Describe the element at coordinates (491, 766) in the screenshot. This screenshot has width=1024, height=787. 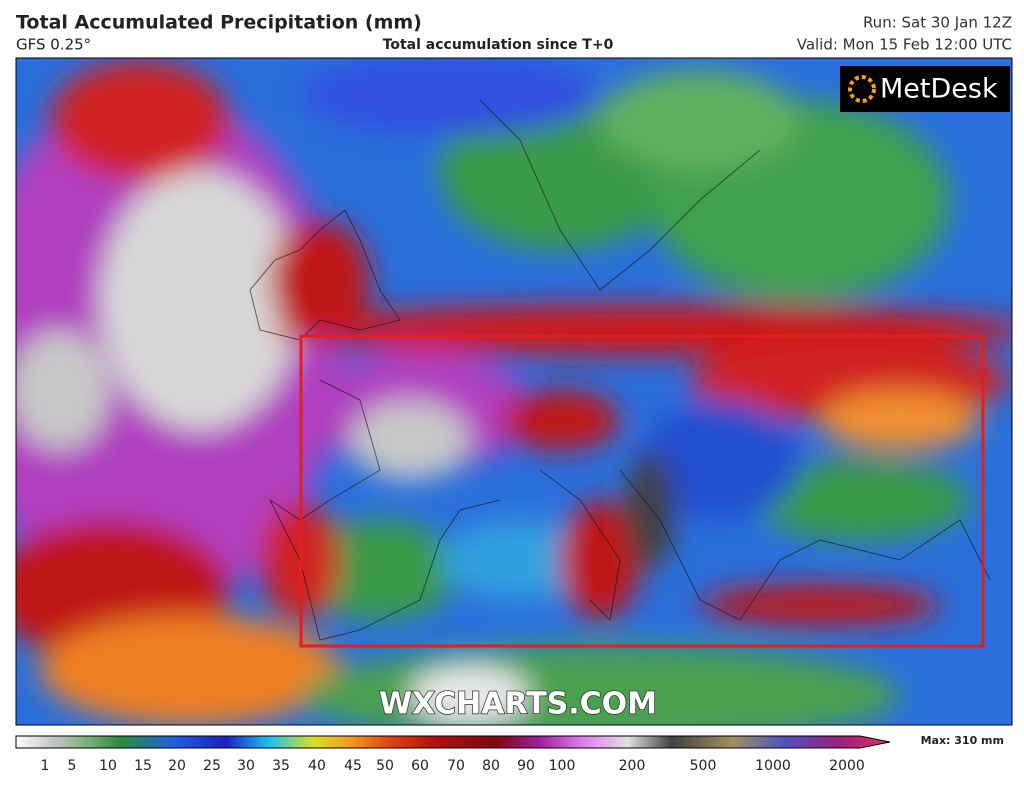
I see `colorbar-tick-label: 80` at that location.